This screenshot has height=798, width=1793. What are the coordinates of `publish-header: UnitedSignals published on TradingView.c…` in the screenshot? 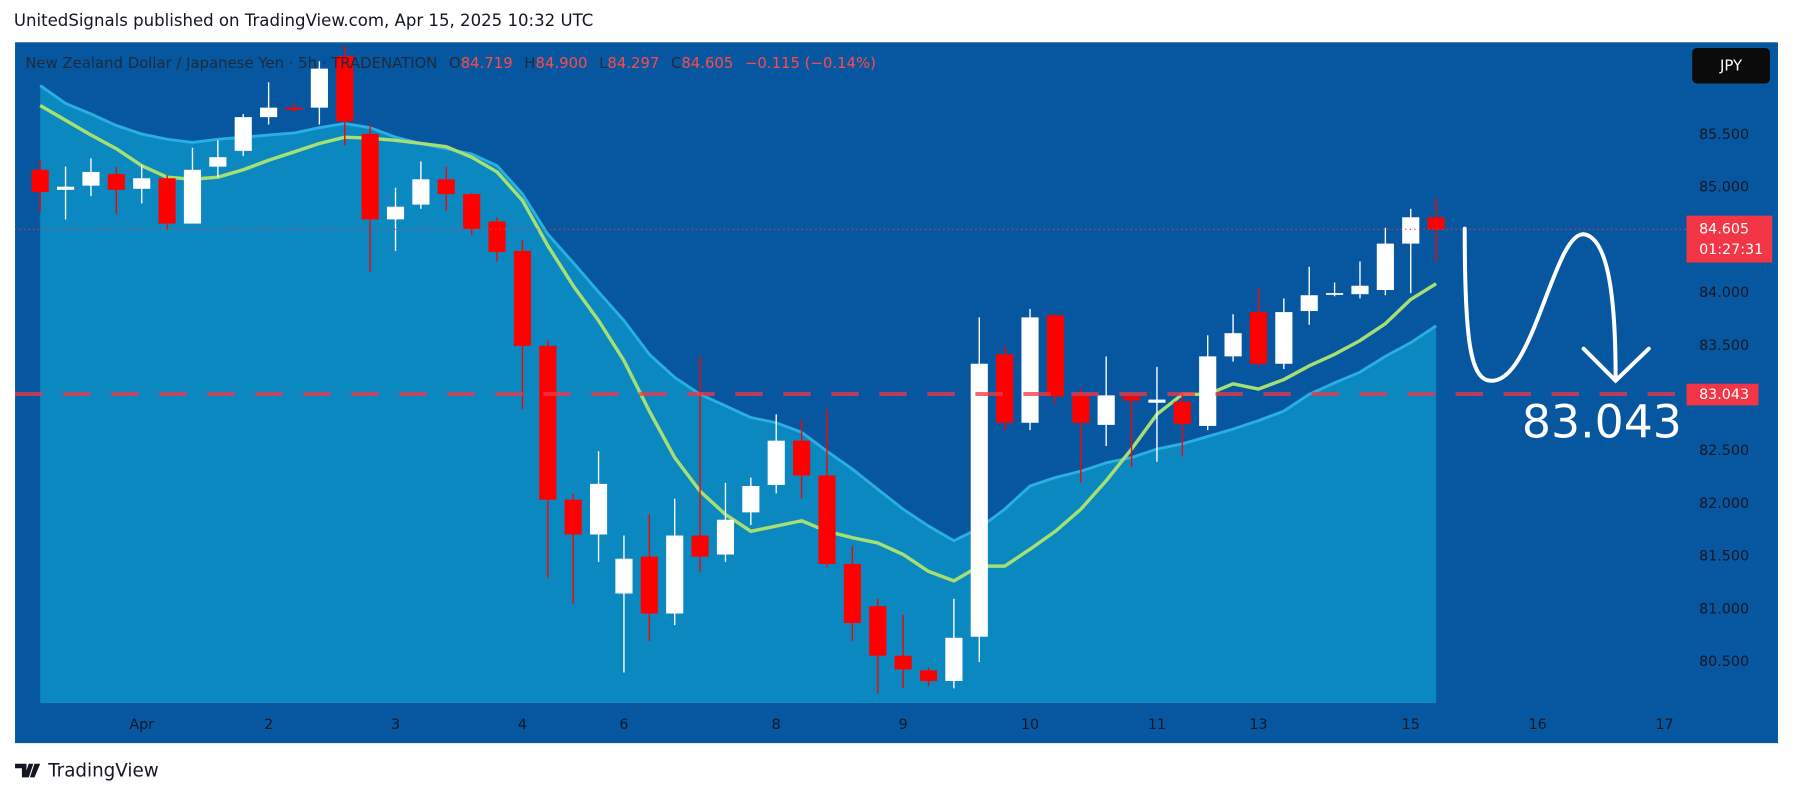 It's located at (303, 20).